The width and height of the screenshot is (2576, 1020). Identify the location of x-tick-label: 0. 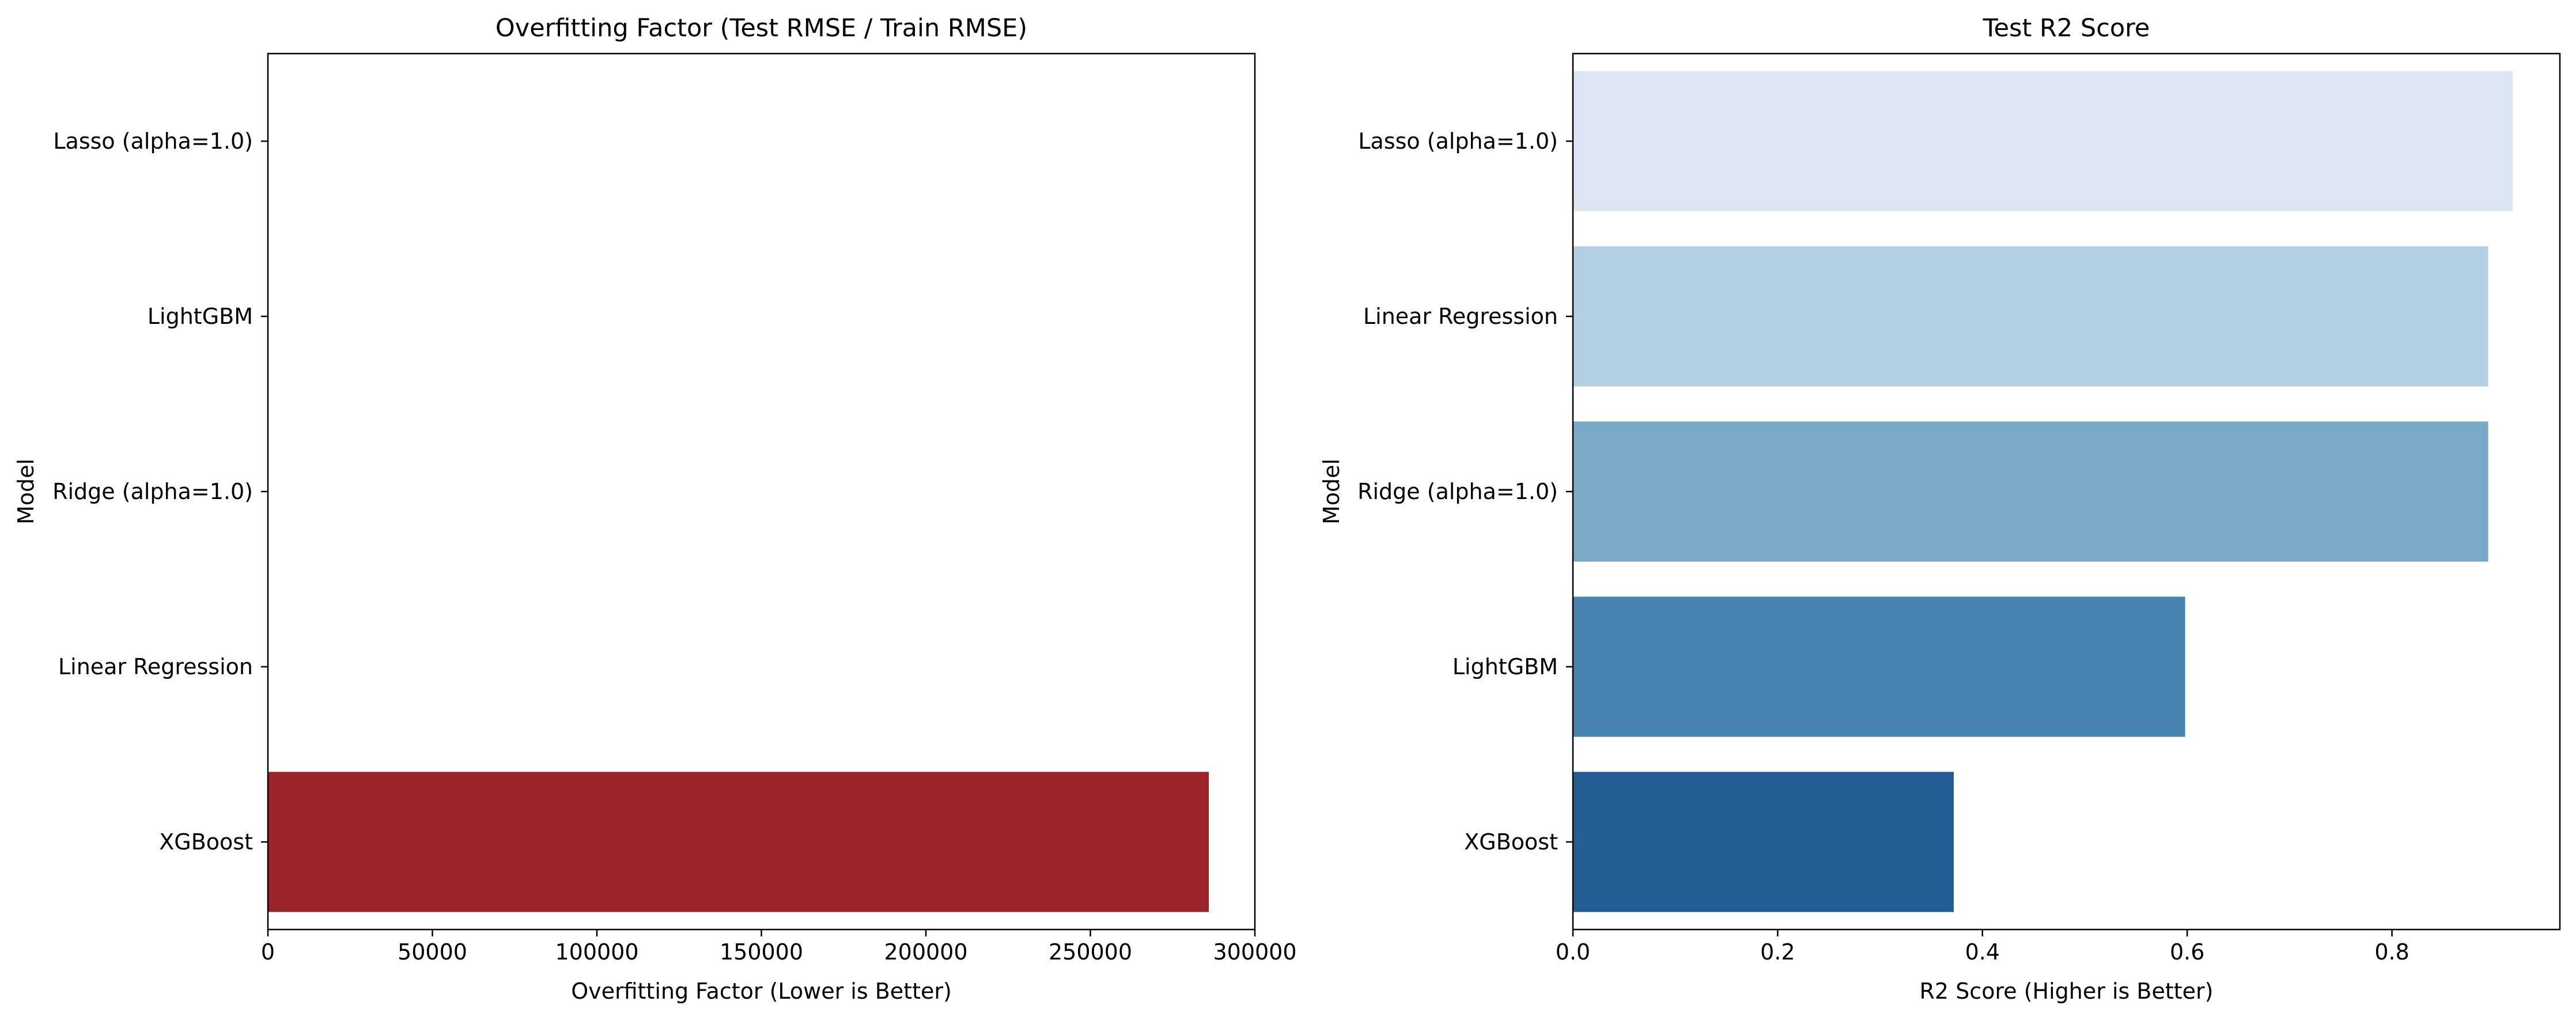
(268, 952).